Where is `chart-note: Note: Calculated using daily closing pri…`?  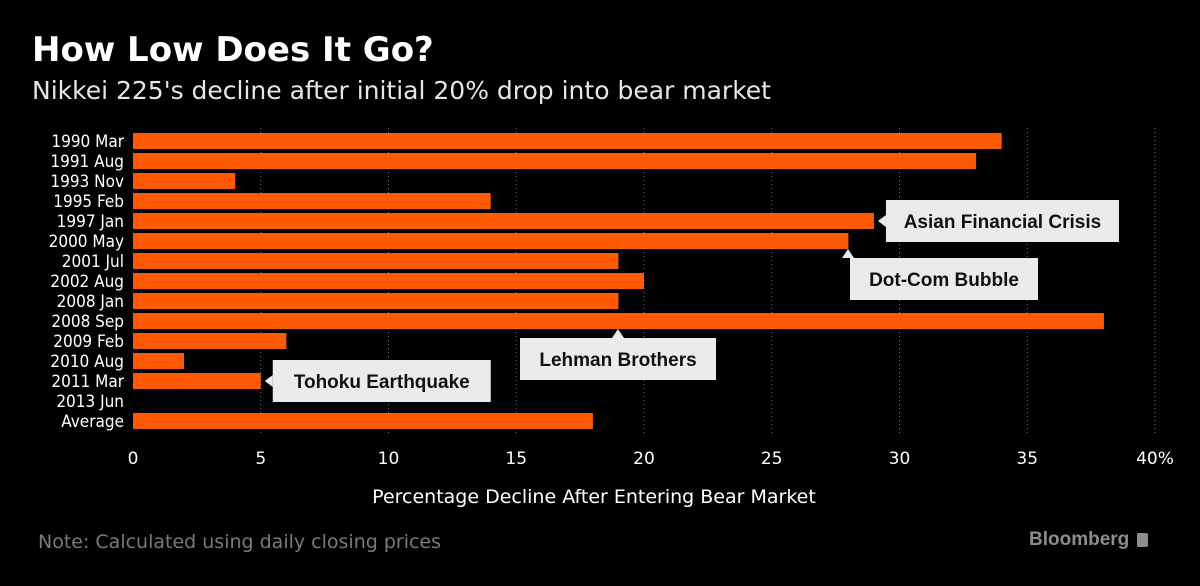
chart-note: Note: Calculated using daily closing pri… is located at coordinates (240, 542).